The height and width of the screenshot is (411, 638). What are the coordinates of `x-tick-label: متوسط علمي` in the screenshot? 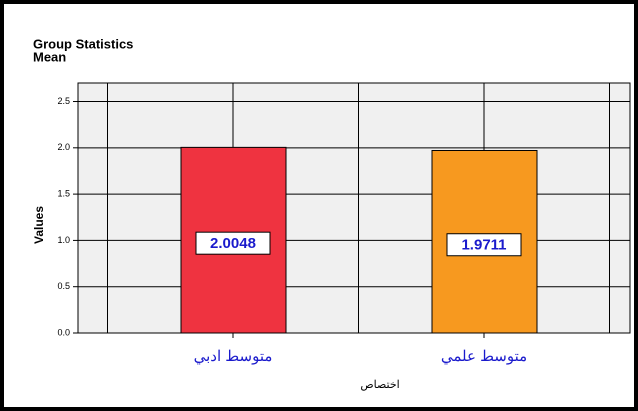 It's located at (484, 356).